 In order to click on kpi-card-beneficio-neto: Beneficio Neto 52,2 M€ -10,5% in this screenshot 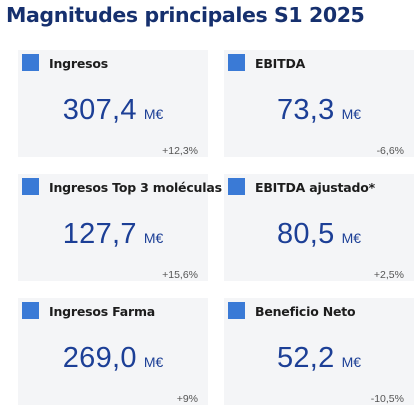, I will do `click(319, 351)`.